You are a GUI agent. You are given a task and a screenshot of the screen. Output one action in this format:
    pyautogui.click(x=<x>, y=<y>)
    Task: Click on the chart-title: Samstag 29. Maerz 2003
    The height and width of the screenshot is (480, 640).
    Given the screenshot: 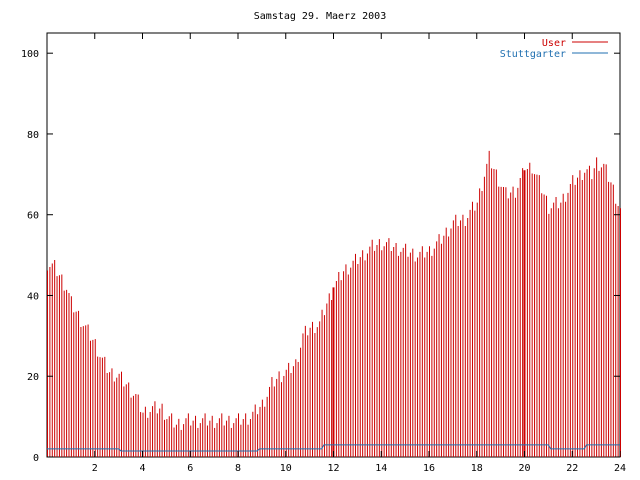 What is the action you would take?
    pyautogui.click(x=320, y=16)
    